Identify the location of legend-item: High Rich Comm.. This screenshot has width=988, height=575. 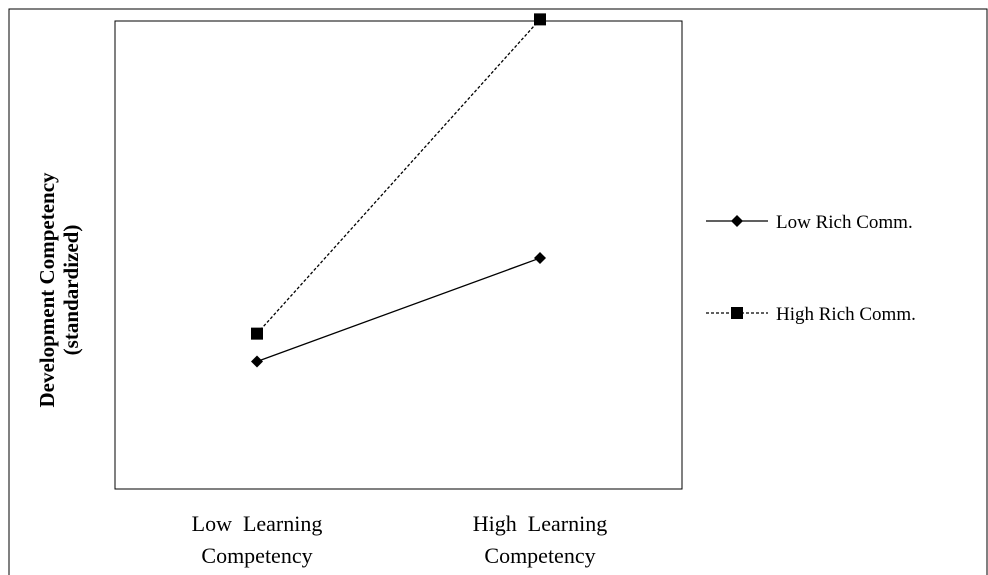
(811, 314).